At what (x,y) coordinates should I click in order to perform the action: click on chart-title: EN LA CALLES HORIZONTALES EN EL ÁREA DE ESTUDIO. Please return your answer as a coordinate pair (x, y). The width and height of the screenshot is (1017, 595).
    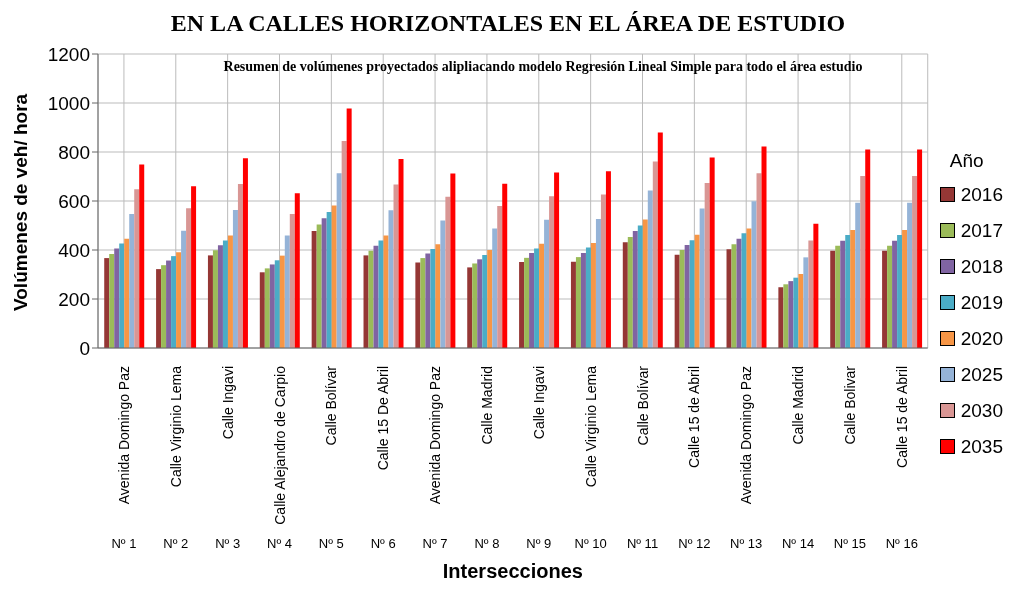
    Looking at the image, I should click on (508, 23).